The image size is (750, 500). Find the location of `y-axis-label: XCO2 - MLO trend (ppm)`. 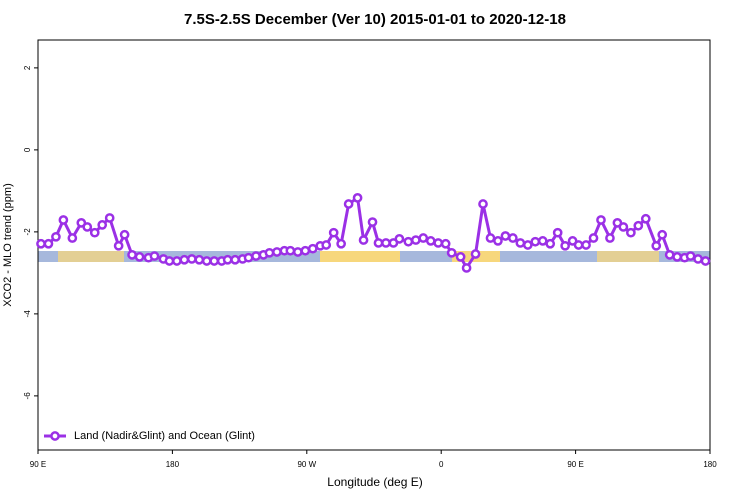

y-axis-label: XCO2 - MLO trend (ppm) is located at coordinates (8, 244).